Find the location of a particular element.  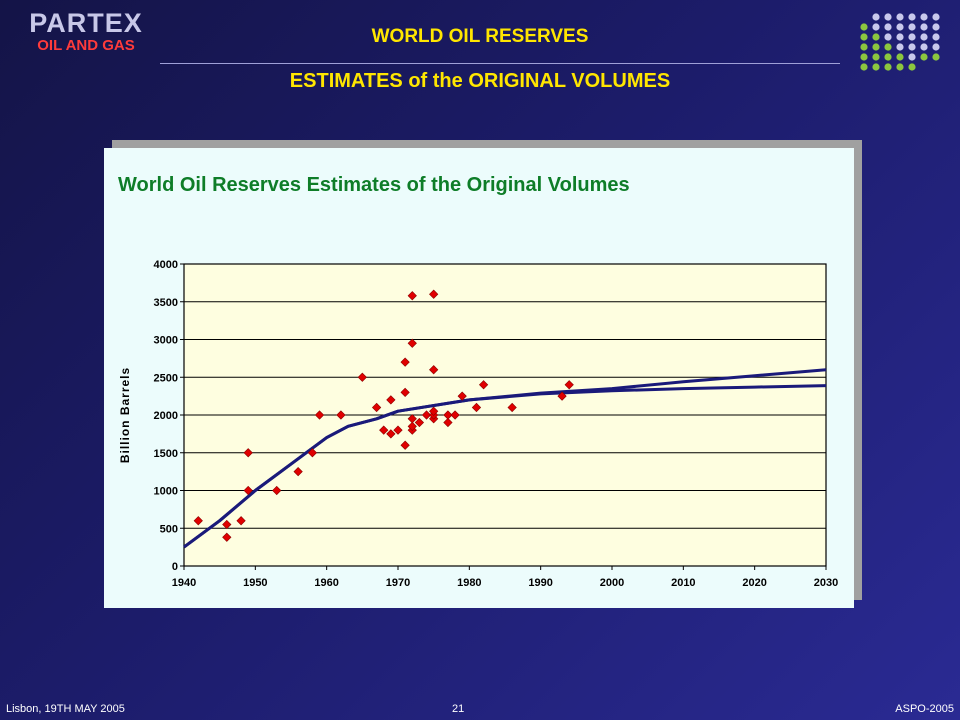

y-tick-label: 1000 is located at coordinates (166, 492).